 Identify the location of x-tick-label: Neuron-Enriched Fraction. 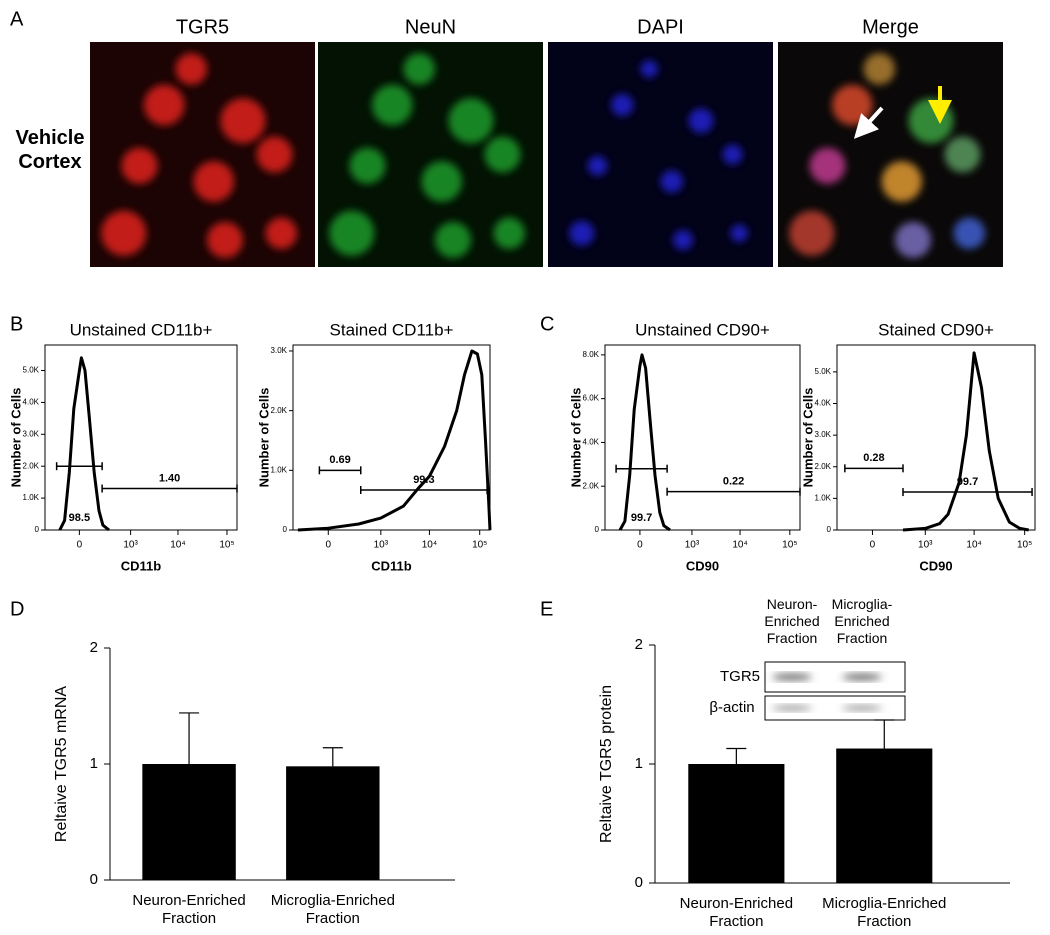
(189, 909).